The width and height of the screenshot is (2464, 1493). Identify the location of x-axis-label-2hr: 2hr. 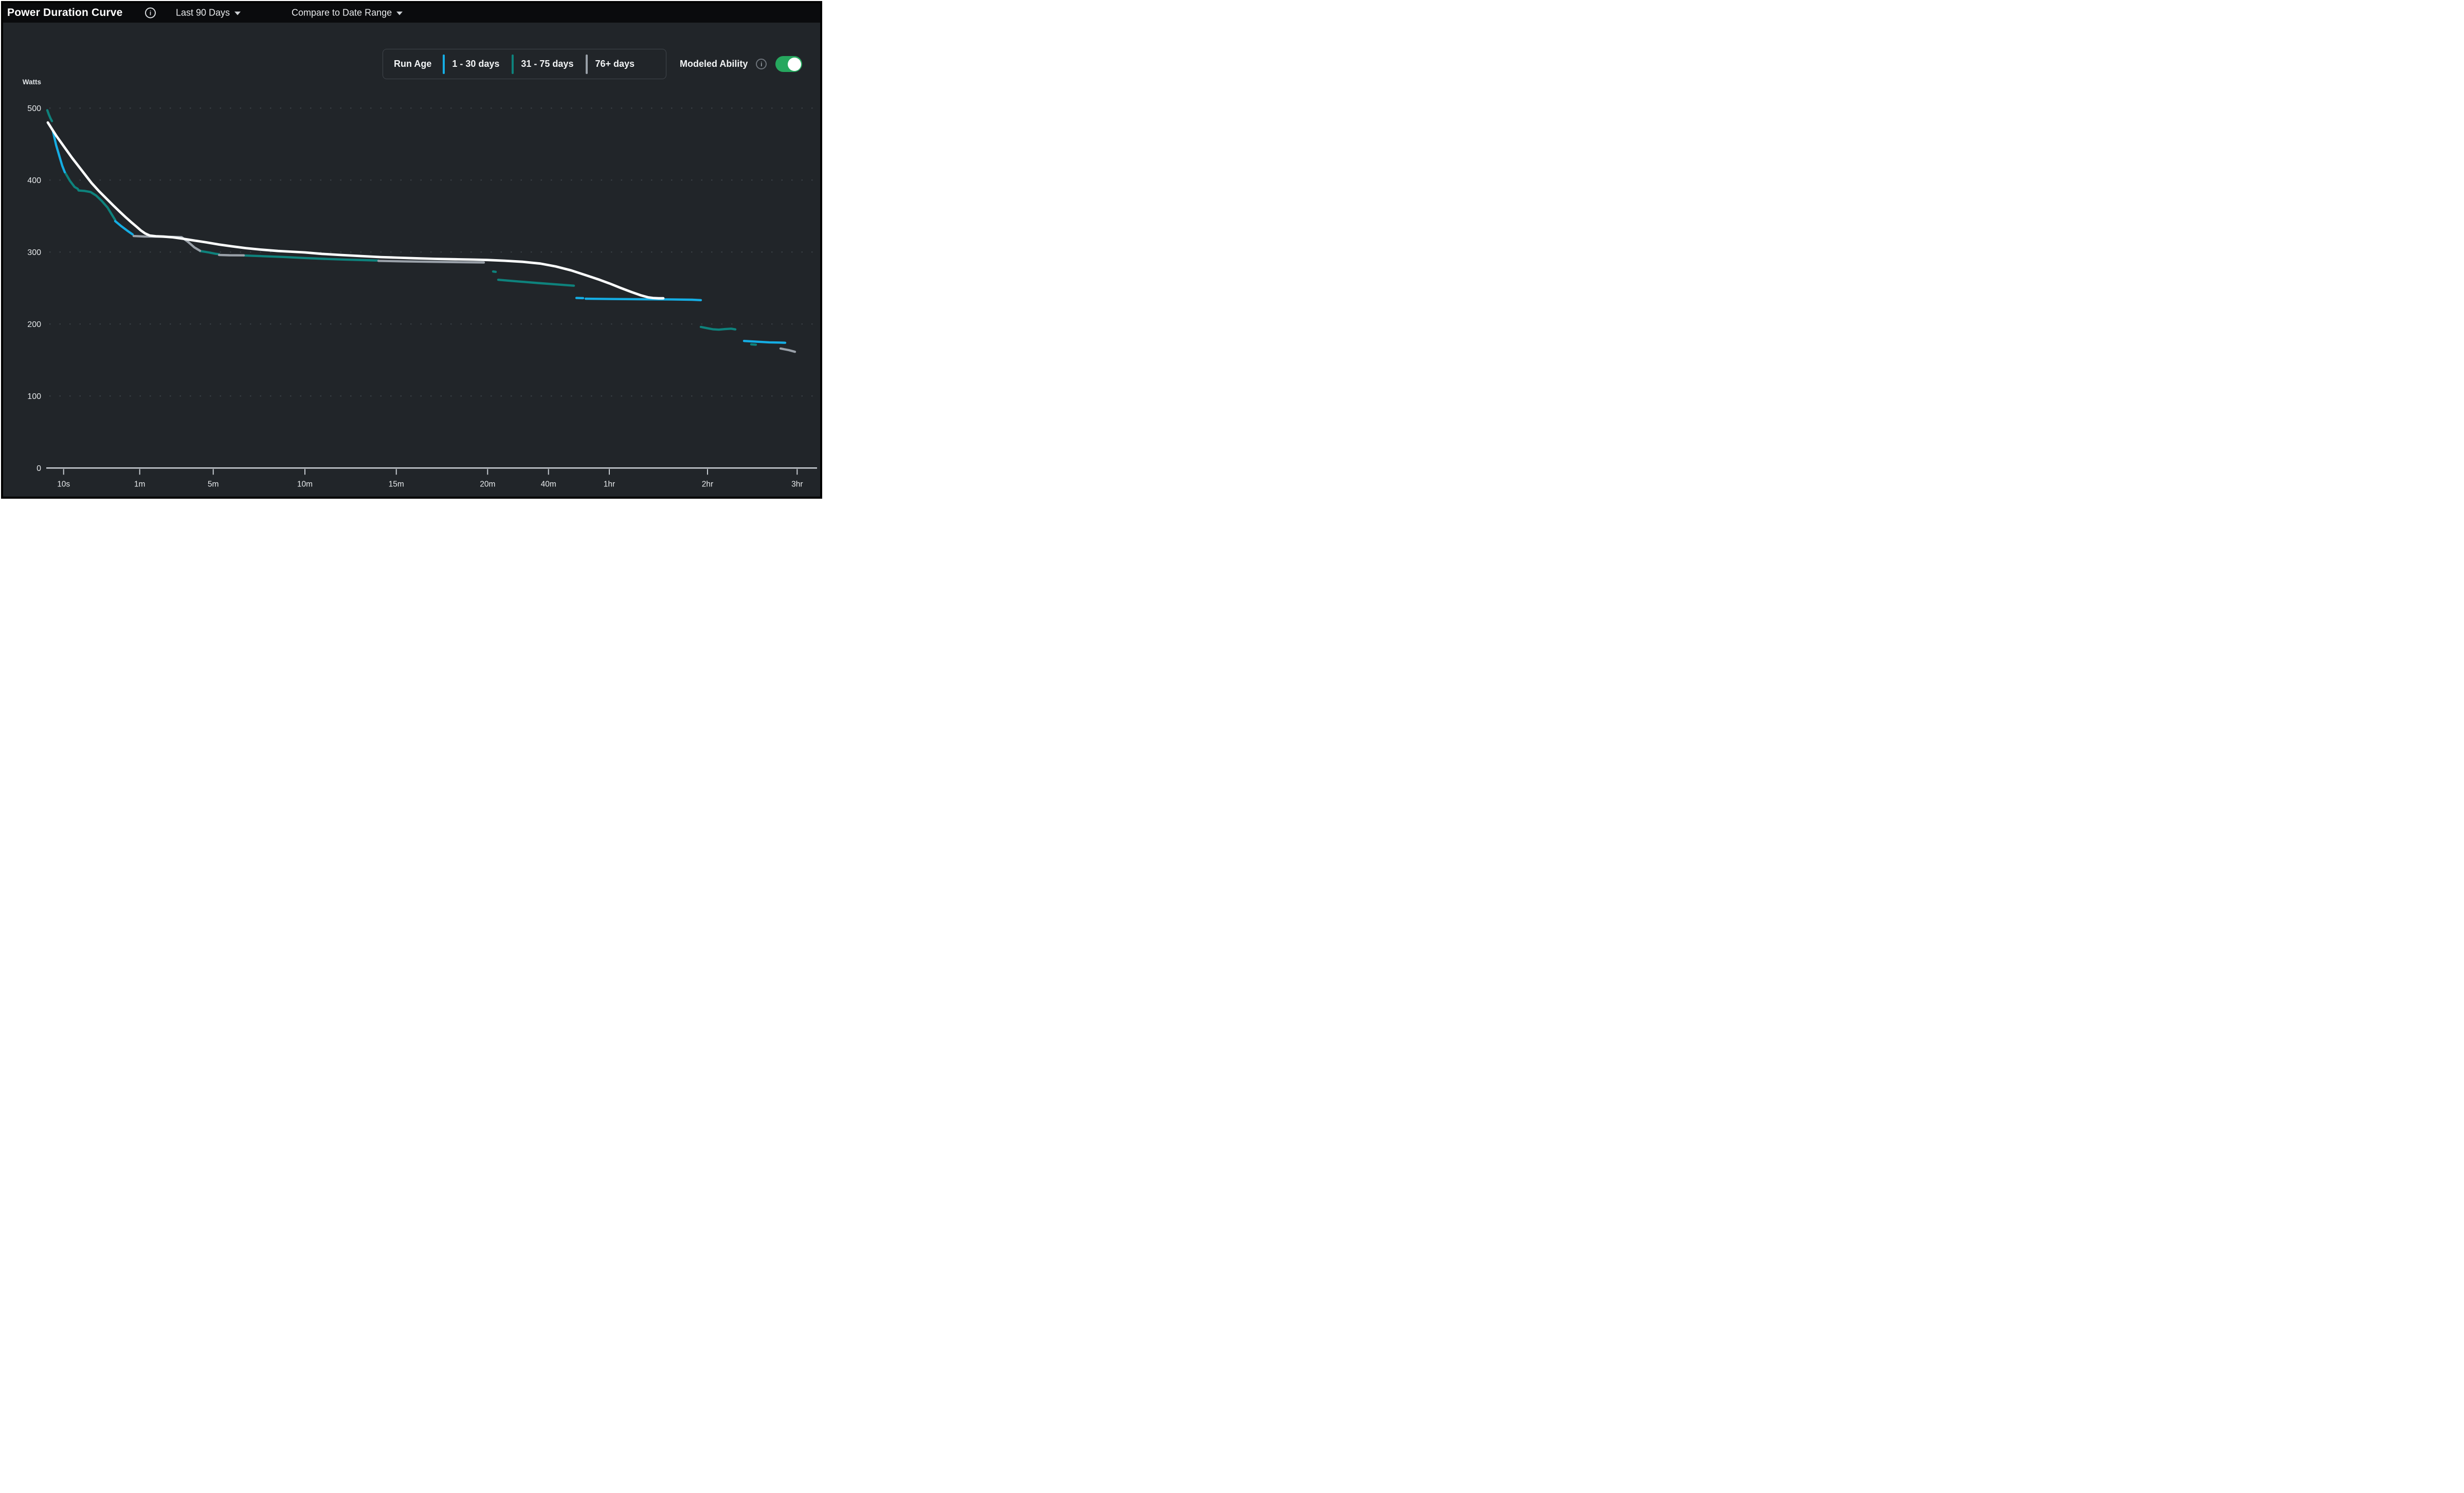
(708, 484).